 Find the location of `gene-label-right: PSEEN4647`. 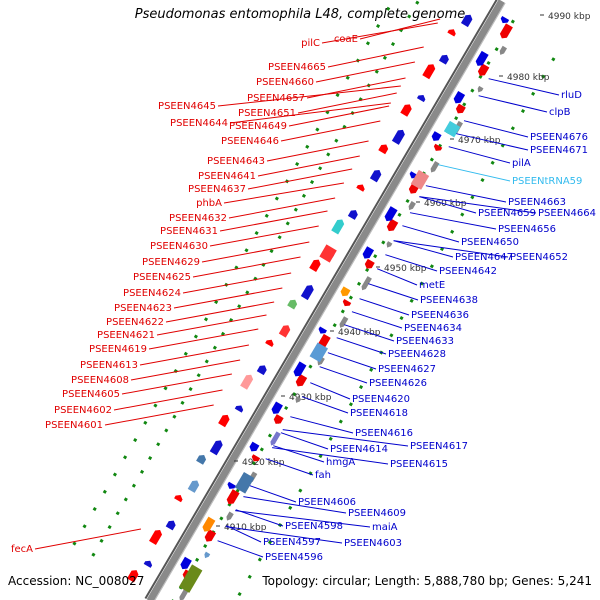

gene-label-right: PSEEN4647 is located at coordinates (484, 257).